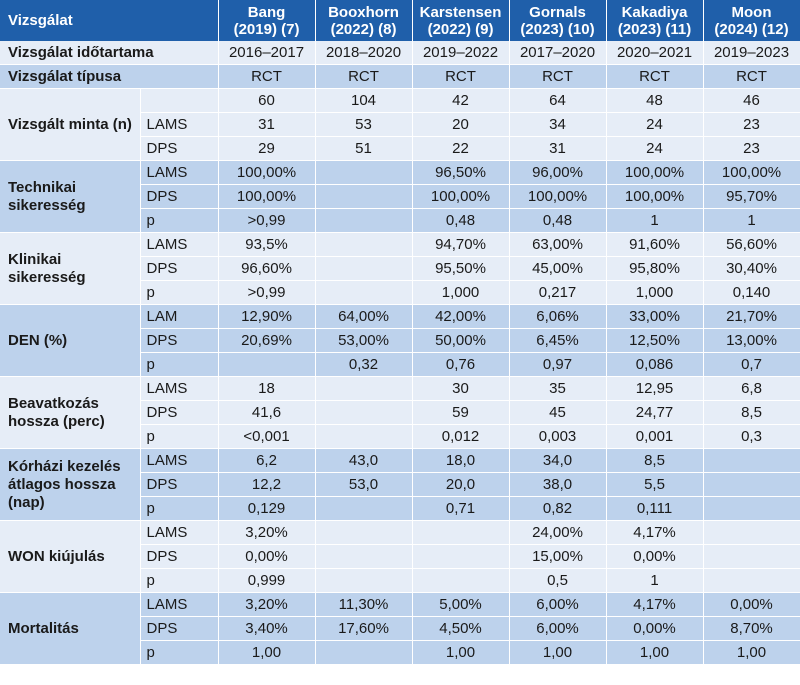 This screenshot has width=800, height=685. I want to click on value-cell: 50,00%, so click(461, 340).